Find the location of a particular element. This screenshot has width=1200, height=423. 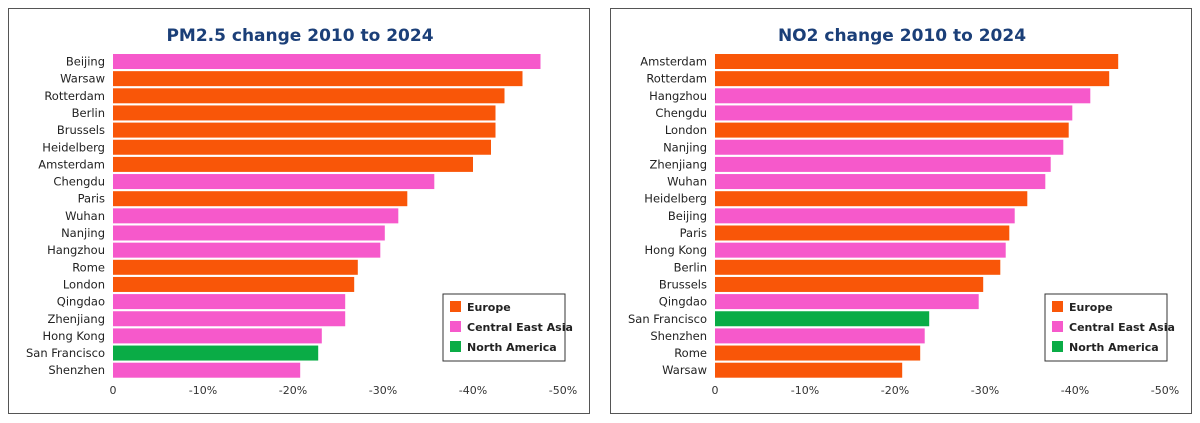

category-label: Berlin is located at coordinates (690, 267).